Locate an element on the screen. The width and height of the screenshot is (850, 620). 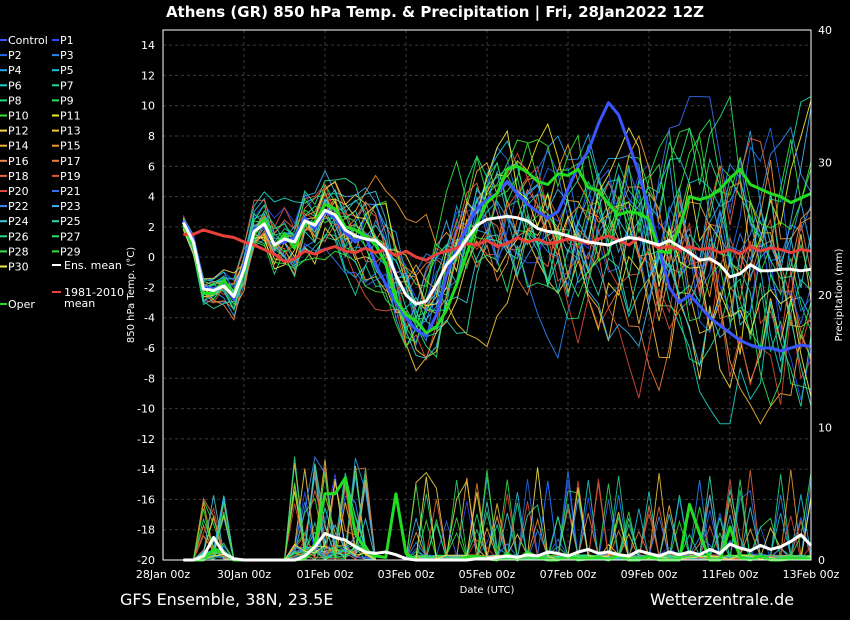
legend-label: P22 is located at coordinates (18, 206).